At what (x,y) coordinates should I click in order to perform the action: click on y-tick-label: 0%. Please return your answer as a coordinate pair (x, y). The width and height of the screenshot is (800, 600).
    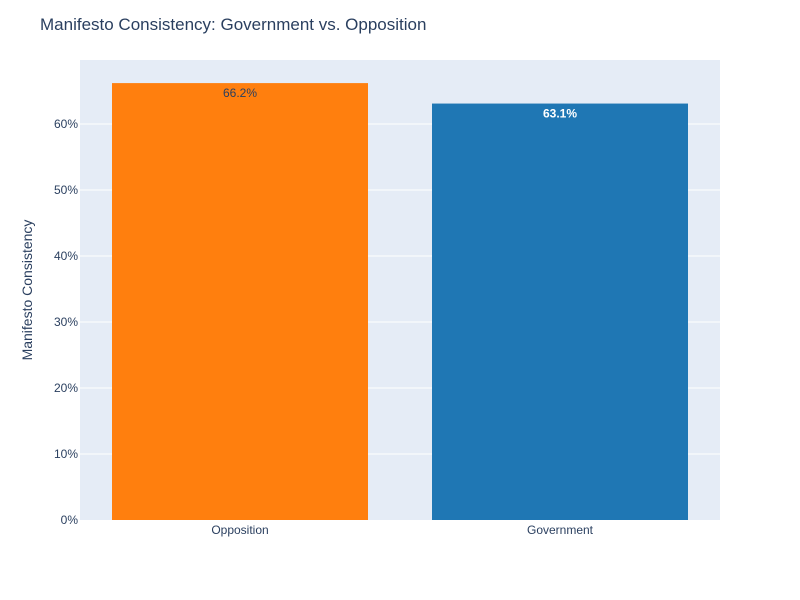
    Looking at the image, I should click on (70, 520).